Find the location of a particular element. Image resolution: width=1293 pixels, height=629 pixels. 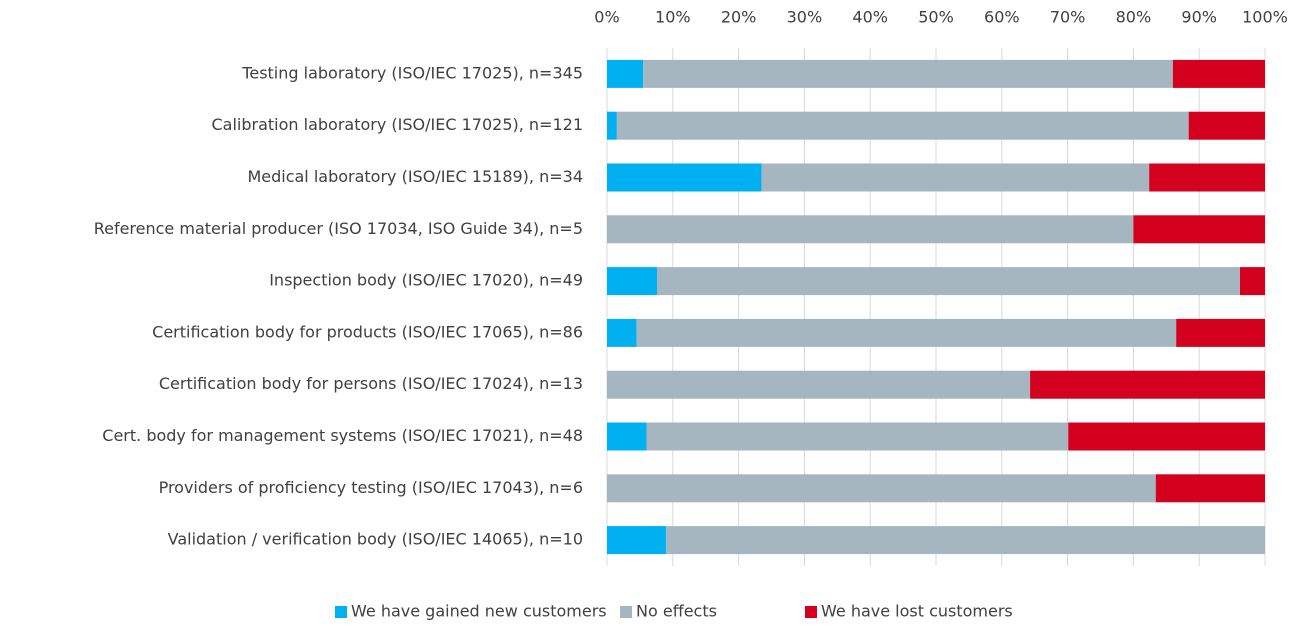

x-tick-label: 20% is located at coordinates (739, 17).